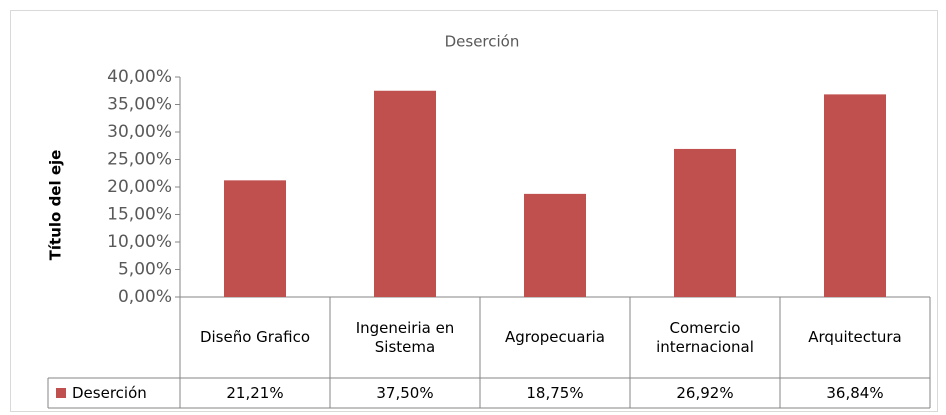  What do you see at coordinates (555, 337) in the screenshot?
I see `x-tick-label: Agropecuaria` at bounding box center [555, 337].